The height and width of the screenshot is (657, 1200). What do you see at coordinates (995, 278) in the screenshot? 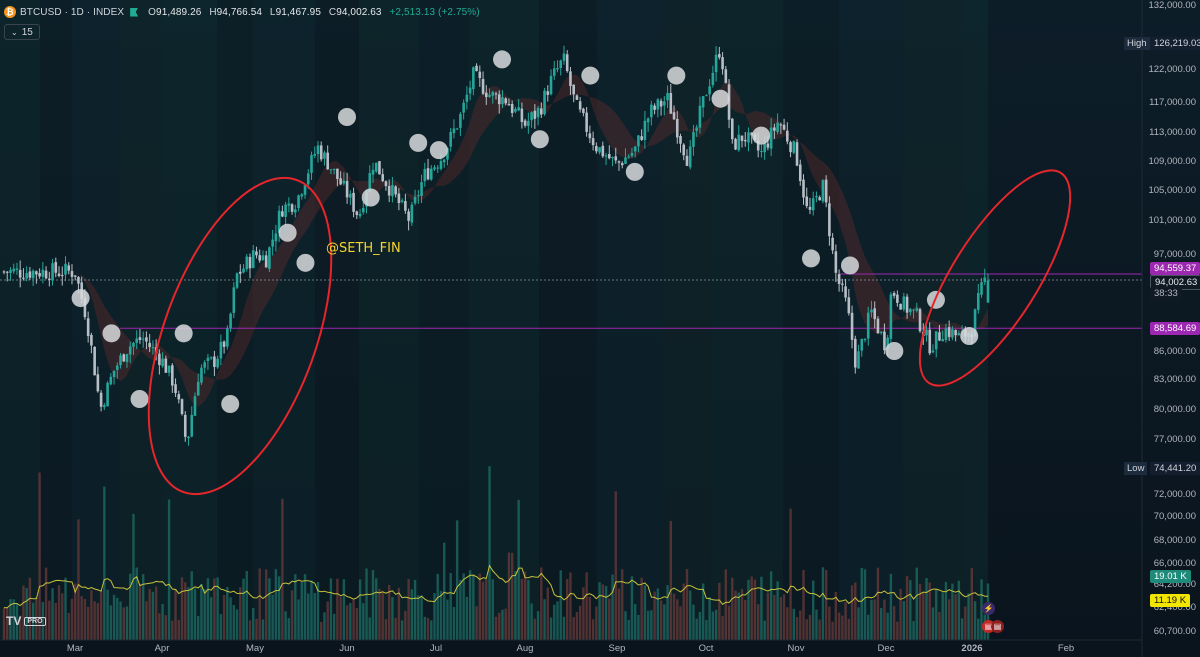
I see `annotation-ellipse-right` at bounding box center [995, 278].